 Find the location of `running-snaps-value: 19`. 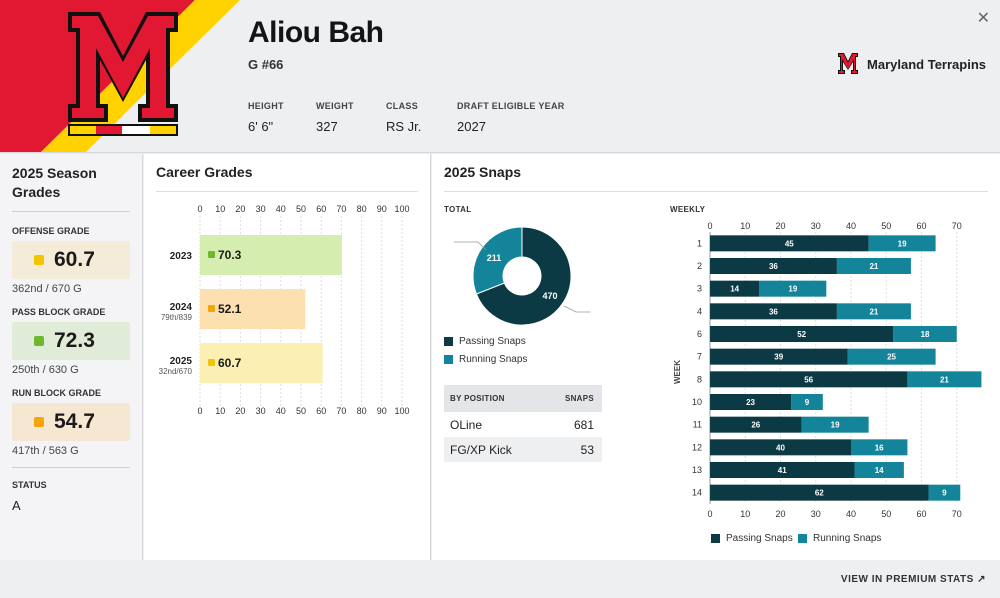

running-snaps-value: 19 is located at coordinates (902, 243).